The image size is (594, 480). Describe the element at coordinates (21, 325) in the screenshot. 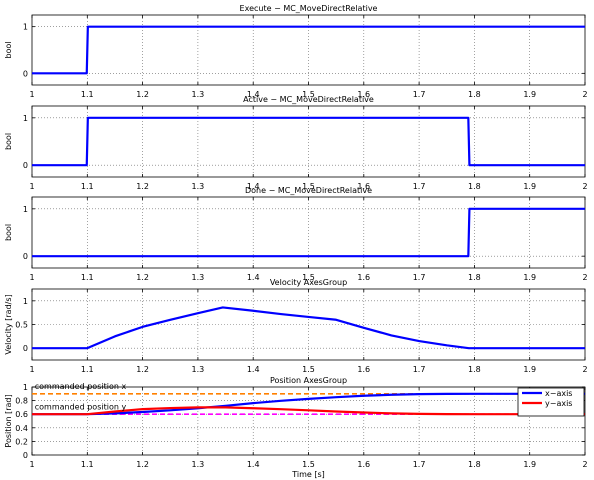

I see `y-tick-label: 0.5` at that location.